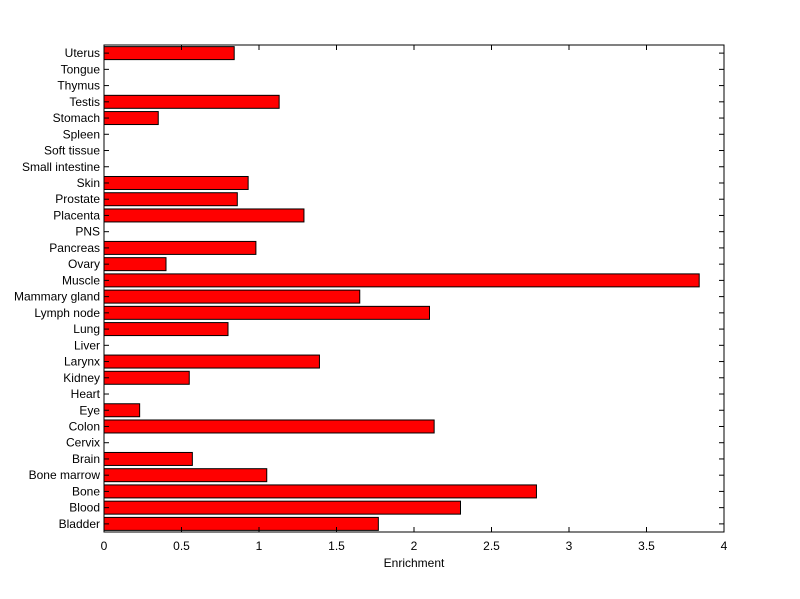 The width and height of the screenshot is (800, 599). Describe the element at coordinates (185, 475) in the screenshot. I see `bar-bone-marrow` at that location.